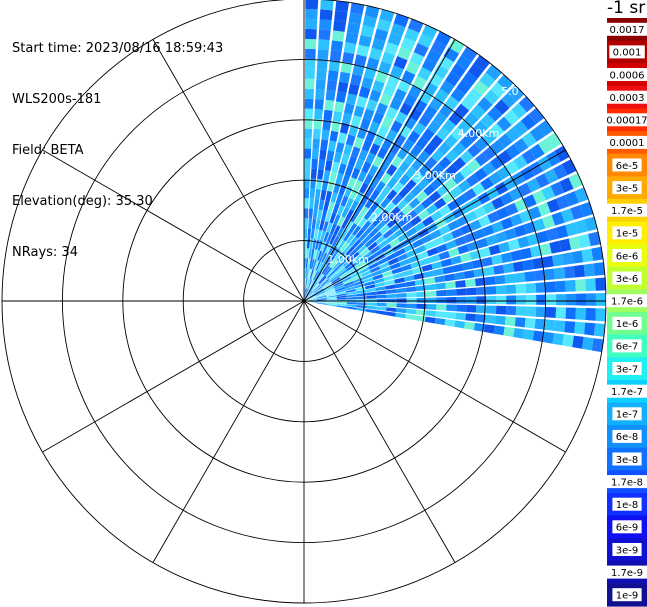  I want to click on colorbar-tick-label-4: 0.0003, so click(627, 98).